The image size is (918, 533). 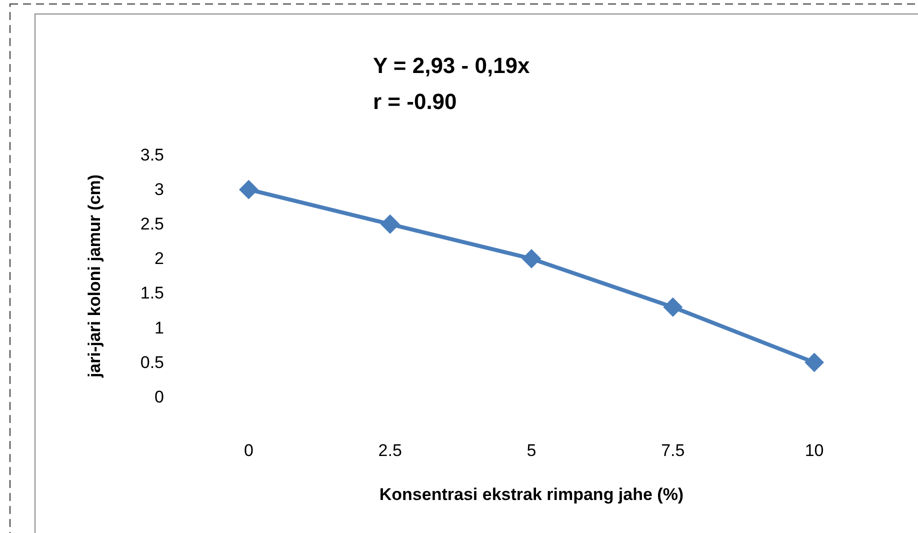 I want to click on y-tick-label: 1.5, so click(x=152, y=293).